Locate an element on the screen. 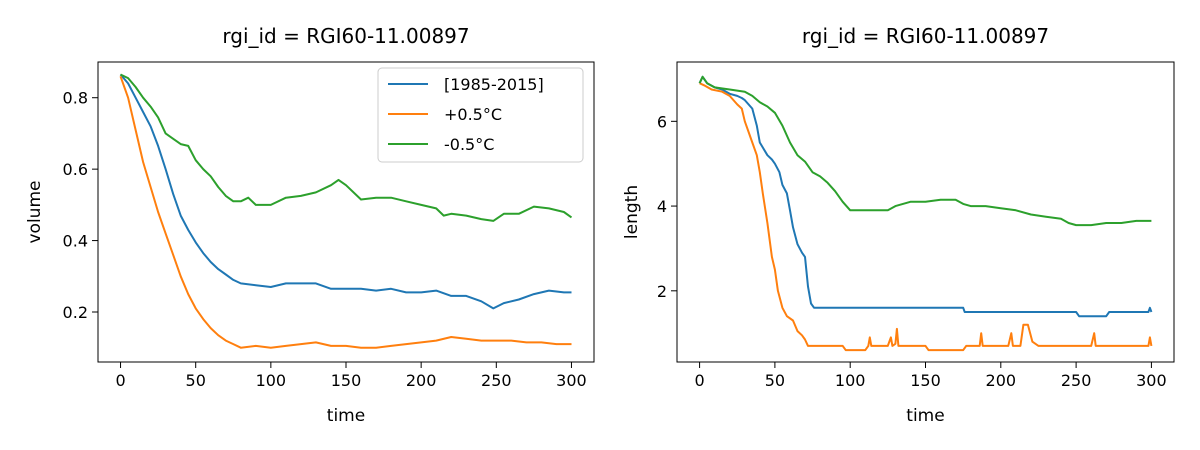 The height and width of the screenshot is (450, 1200). legend-label: [1985-2015] is located at coordinates (494, 84).